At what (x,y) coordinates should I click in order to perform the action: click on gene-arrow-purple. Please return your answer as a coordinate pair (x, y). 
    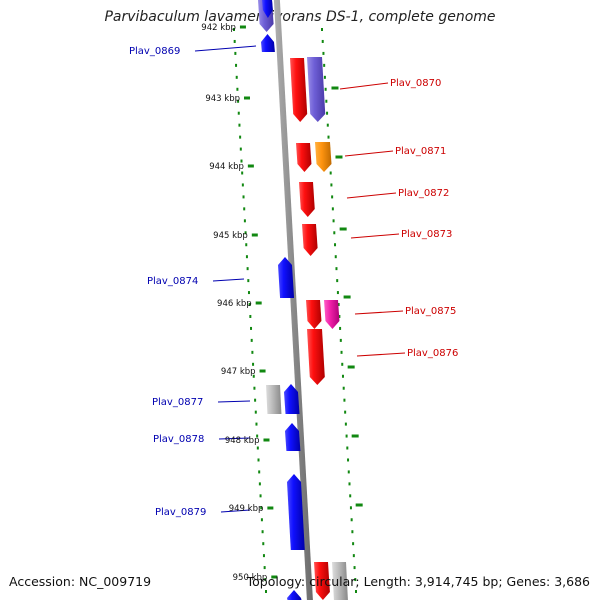
    Looking at the image, I should click on (316, 89).